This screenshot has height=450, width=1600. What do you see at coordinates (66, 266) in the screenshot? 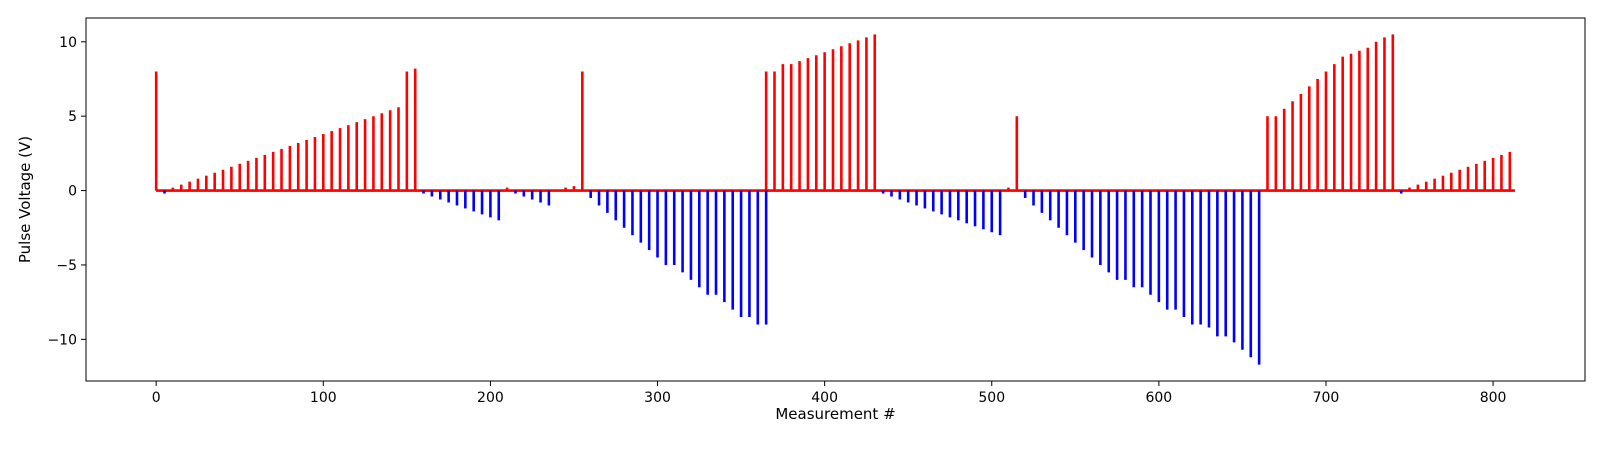
I see `y-tick-label-1: −5` at bounding box center [66, 266].